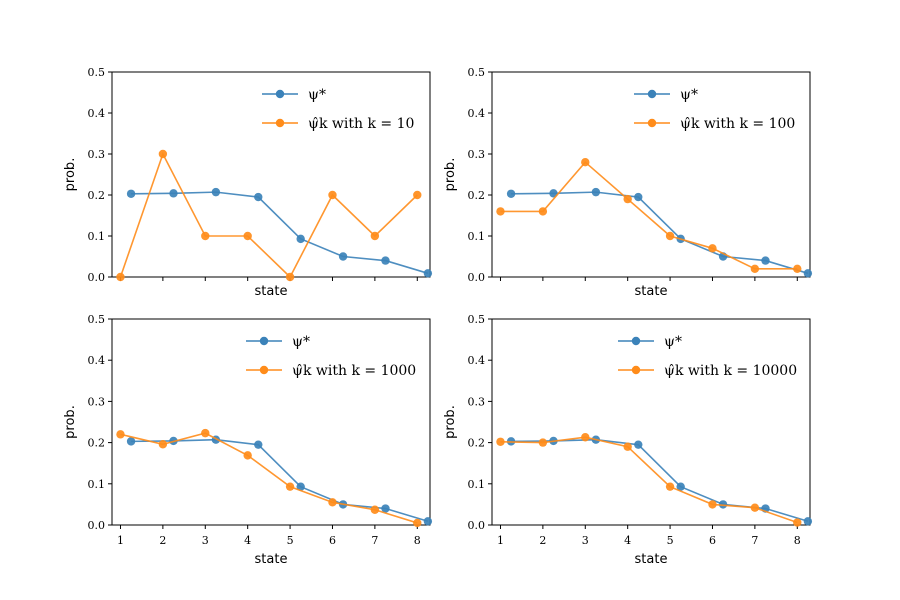 The width and height of the screenshot is (900, 600). Describe the element at coordinates (627, 540) in the screenshot. I see `x-tick-label: 4` at that location.